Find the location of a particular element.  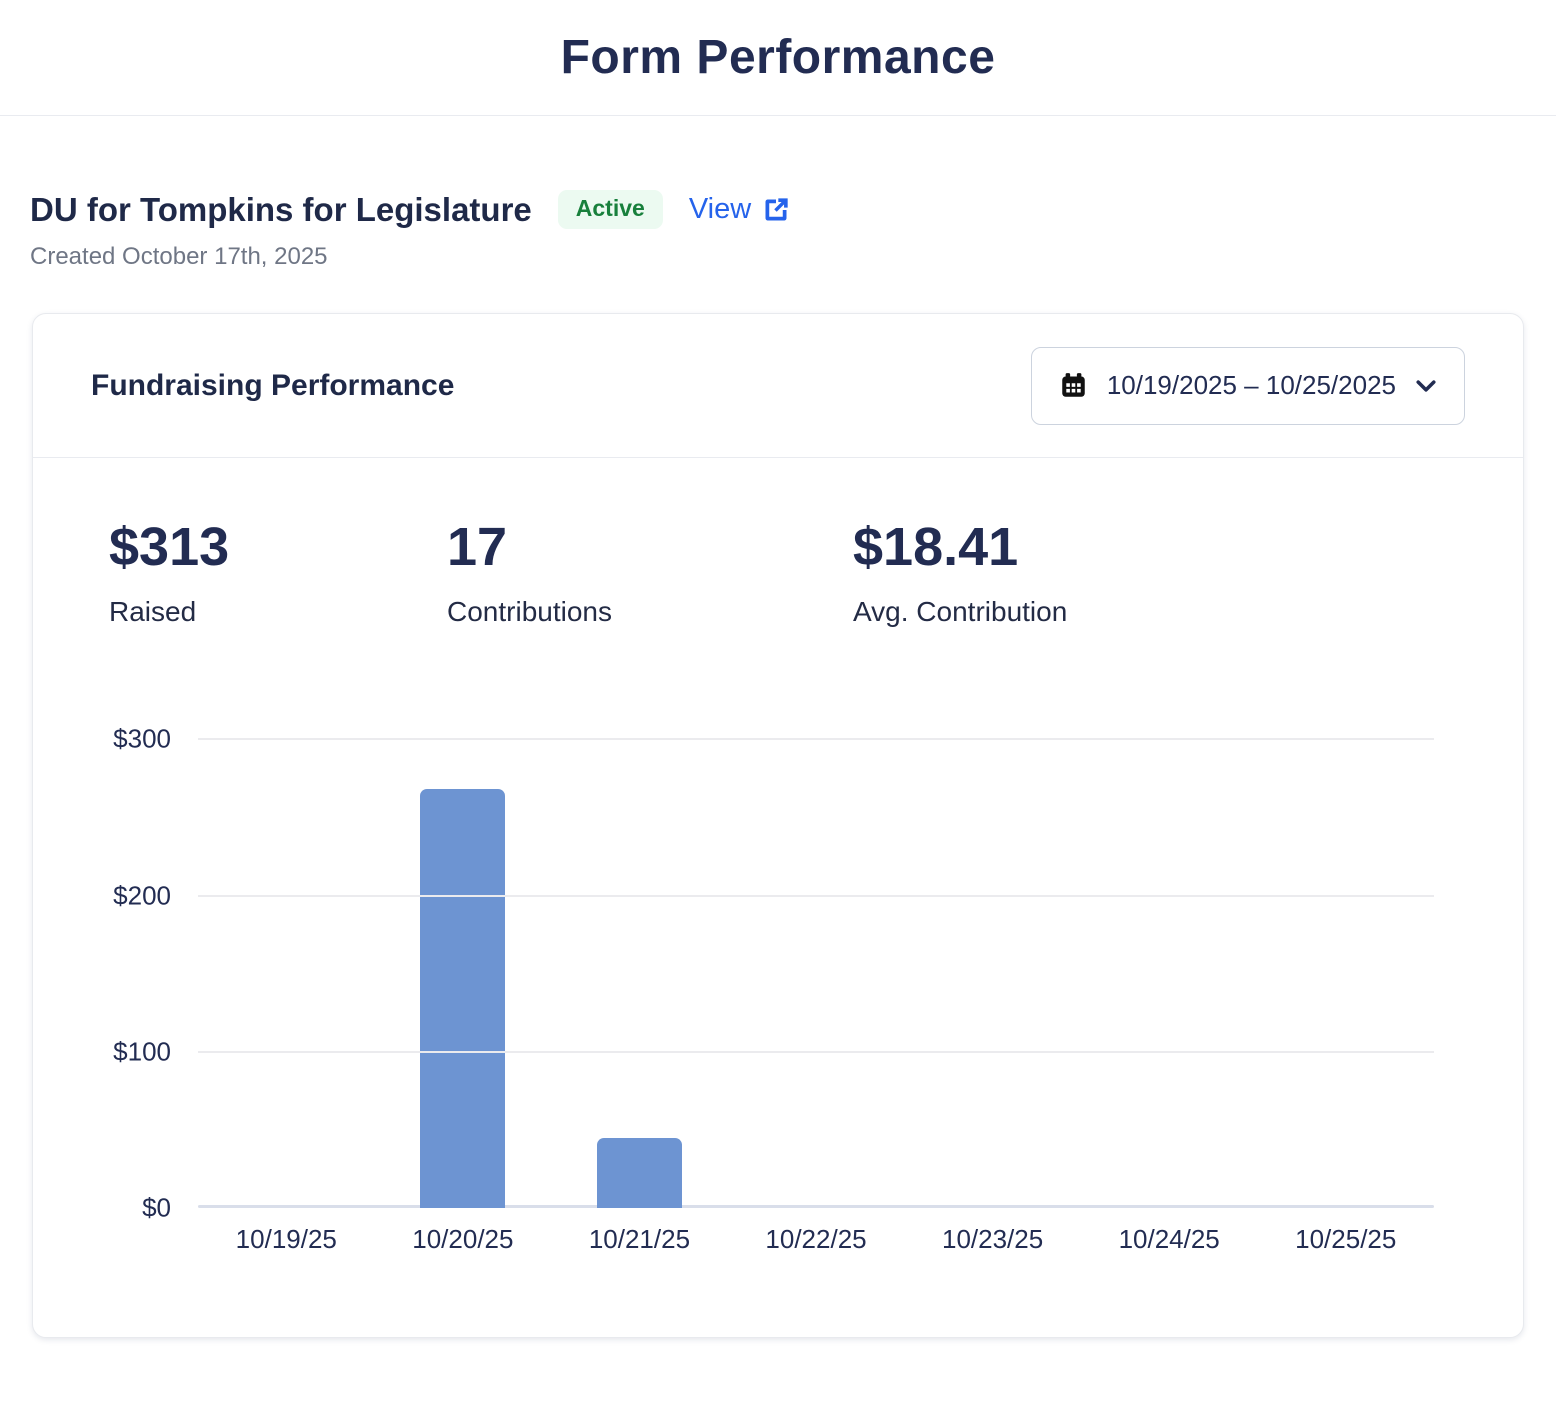

page-title: Form Performance is located at coordinates (778, 57).